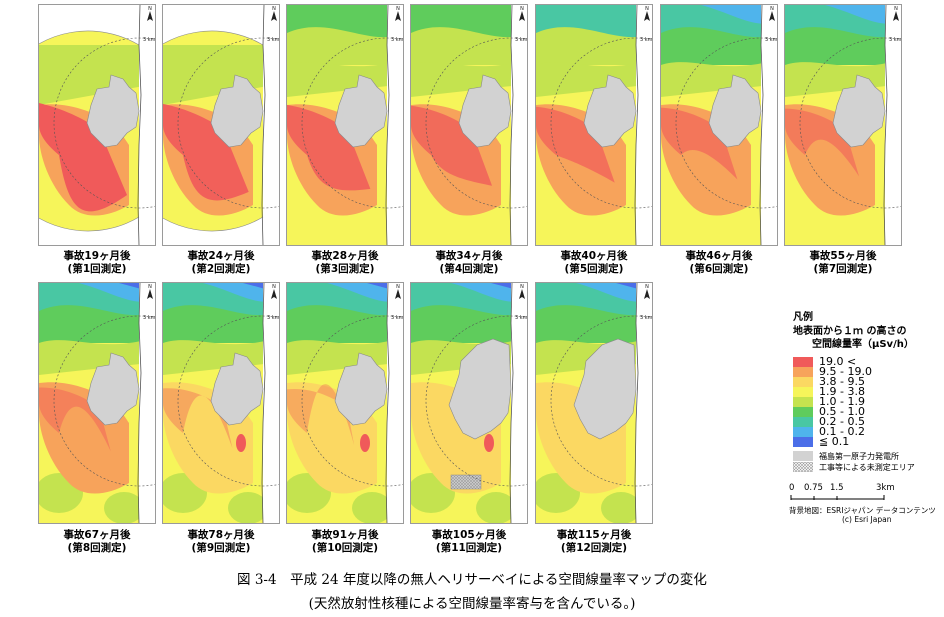  I want to click on map-caption: 事故78ヶ月後 (第9回測定), so click(221, 542).